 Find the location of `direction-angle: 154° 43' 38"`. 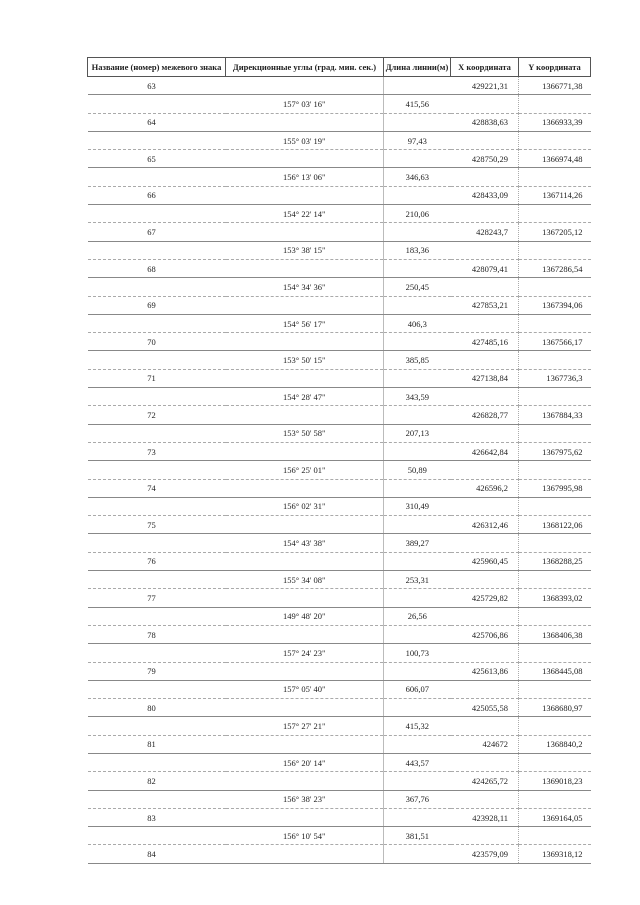

direction-angle: 154° 43' 38" is located at coordinates (304, 543).